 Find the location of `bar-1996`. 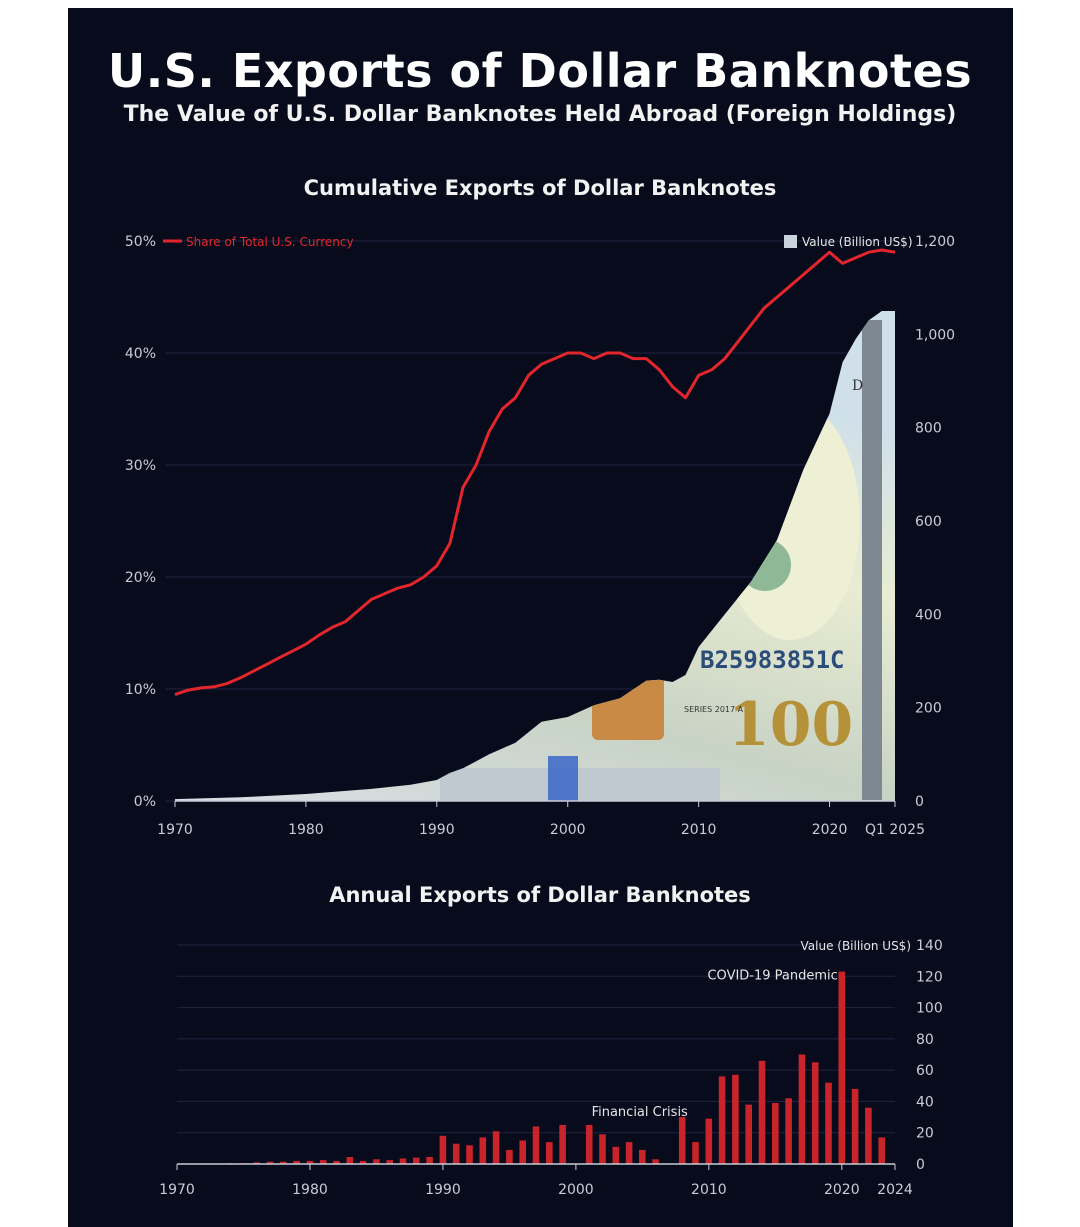

bar-1996 is located at coordinates (522, 1152).